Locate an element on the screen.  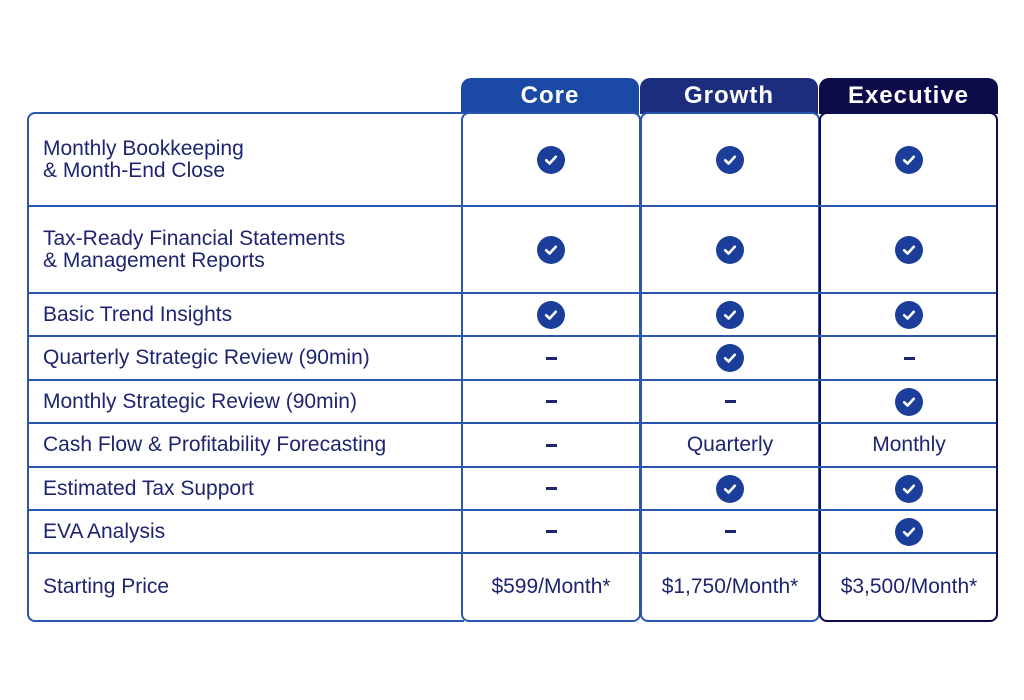
plan-name: Growth is located at coordinates (729, 95).